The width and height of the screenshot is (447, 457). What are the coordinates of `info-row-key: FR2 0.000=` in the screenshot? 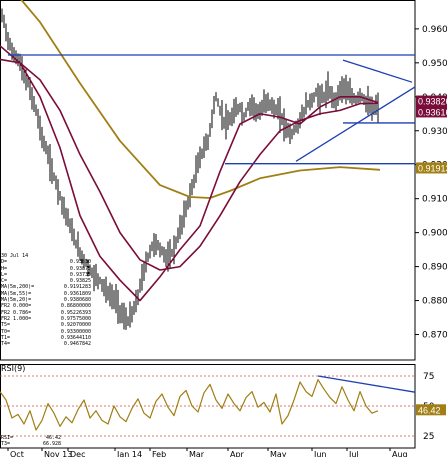 It's located at (16, 306).